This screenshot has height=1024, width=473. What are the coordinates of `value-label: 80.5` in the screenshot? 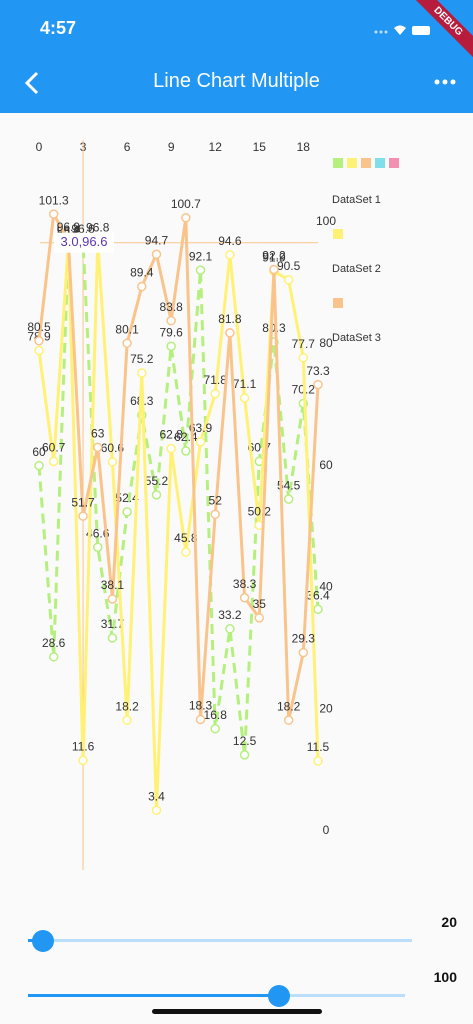 It's located at (39, 327).